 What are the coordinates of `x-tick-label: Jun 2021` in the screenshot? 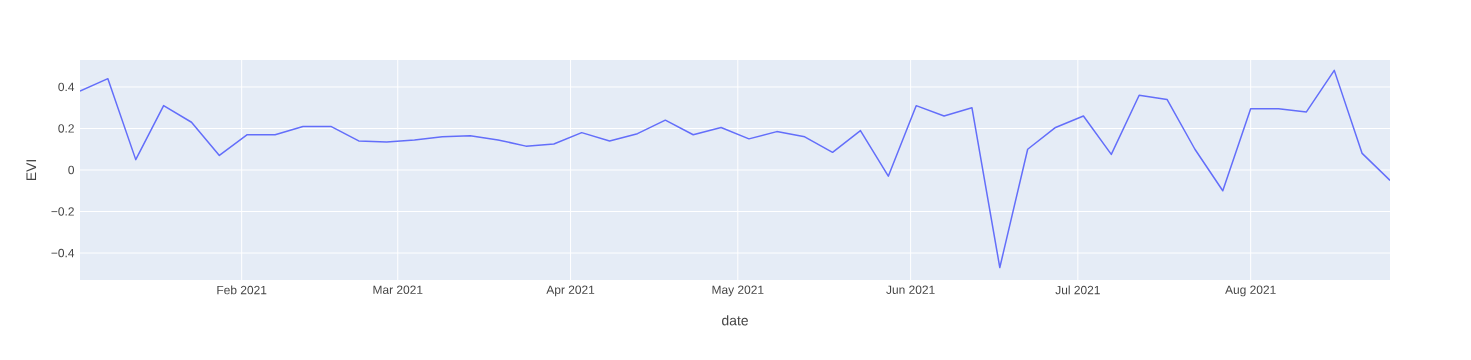 It's located at (910, 289).